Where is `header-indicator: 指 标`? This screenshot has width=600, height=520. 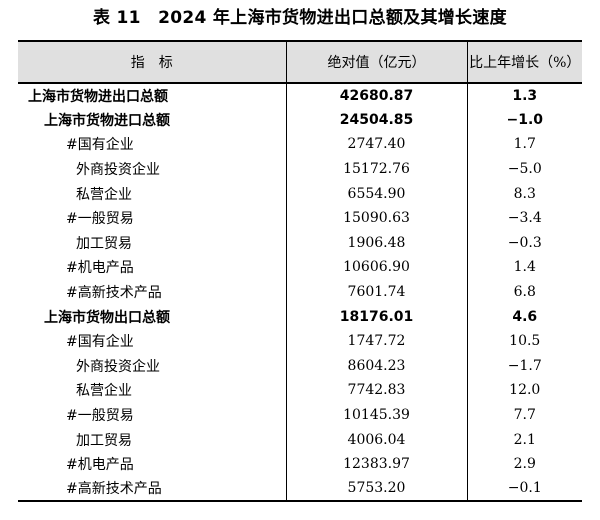 header-indicator: 指 标 is located at coordinates (152, 62).